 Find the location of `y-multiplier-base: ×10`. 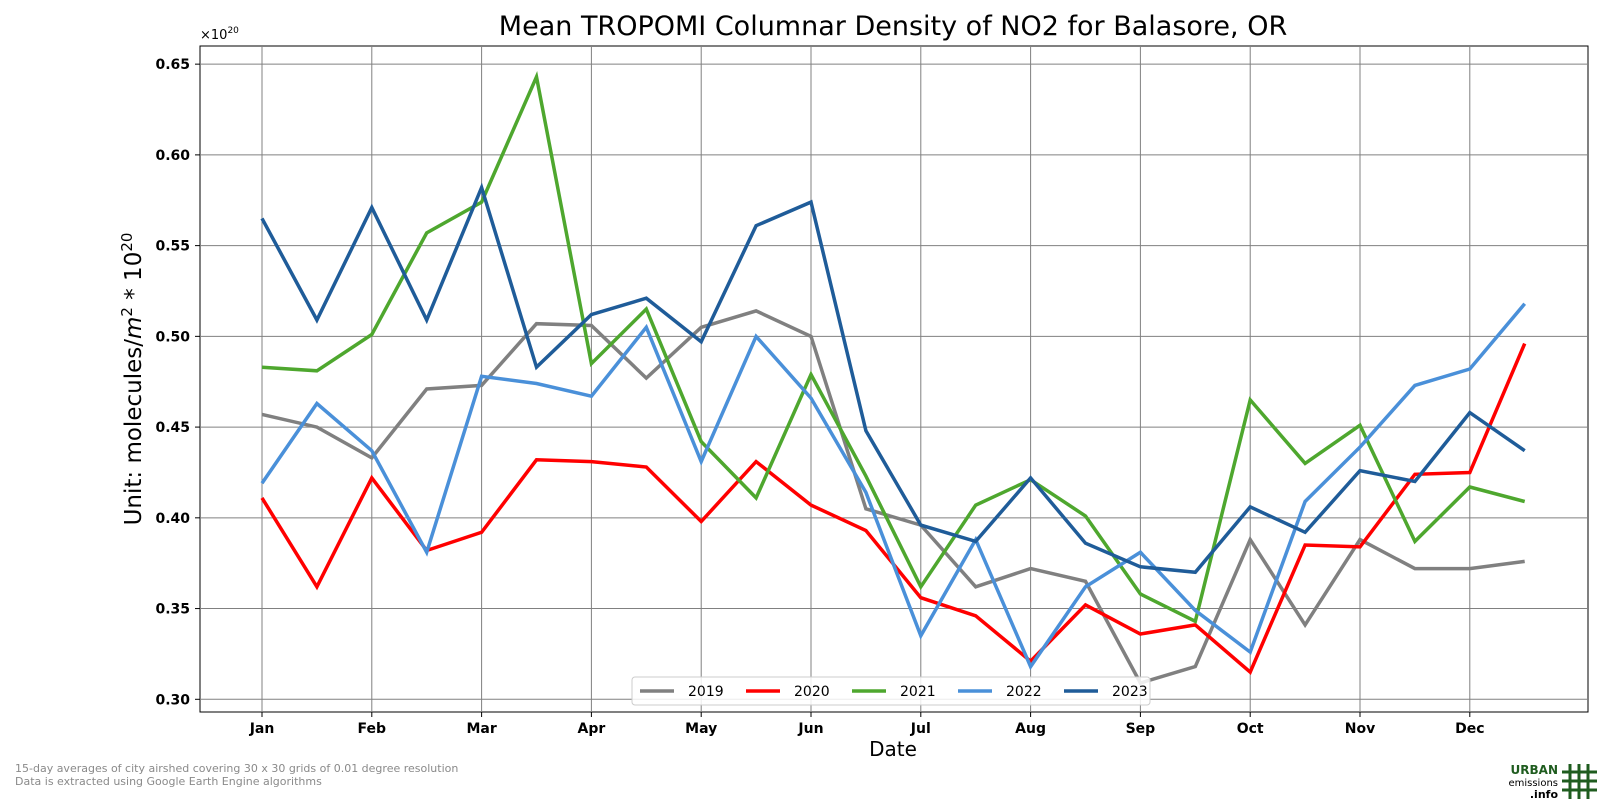

y-multiplier-base: ×10 is located at coordinates (213, 35).